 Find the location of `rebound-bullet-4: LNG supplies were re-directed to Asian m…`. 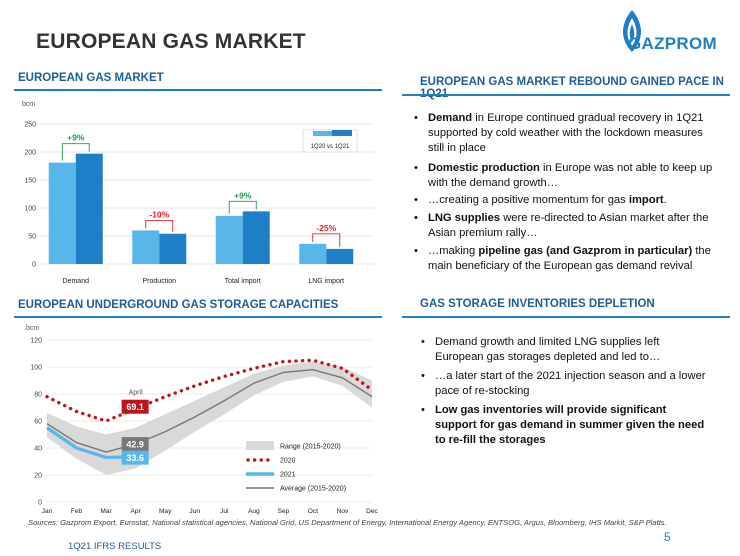

rebound-bullet-4: LNG supplies were re-directed to Asian m… is located at coordinates (566, 226).